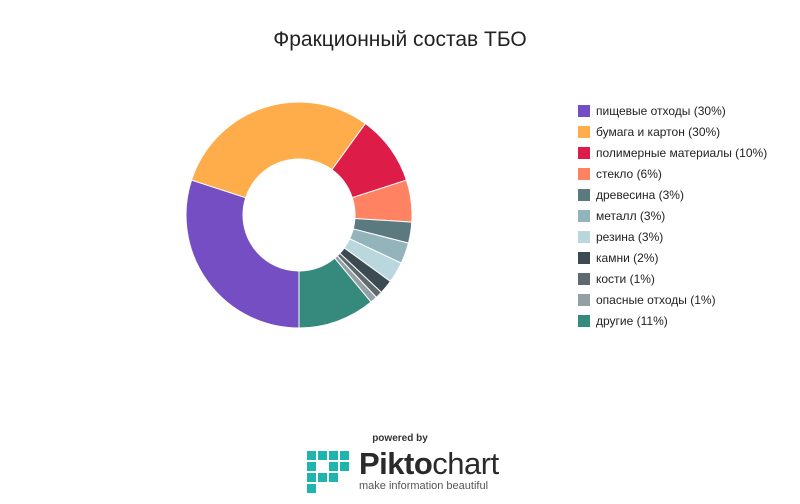 This screenshot has height=504, width=800. I want to click on legend-item: другие (11%), so click(672, 320).